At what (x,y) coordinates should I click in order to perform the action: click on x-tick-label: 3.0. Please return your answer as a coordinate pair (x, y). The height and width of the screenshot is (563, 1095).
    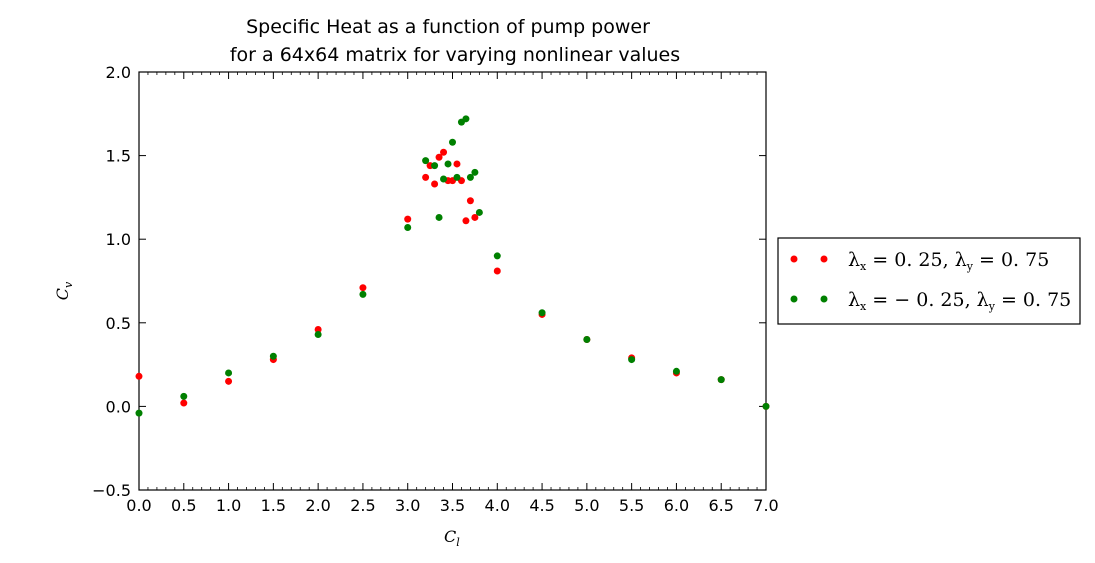
    Looking at the image, I should click on (407, 505).